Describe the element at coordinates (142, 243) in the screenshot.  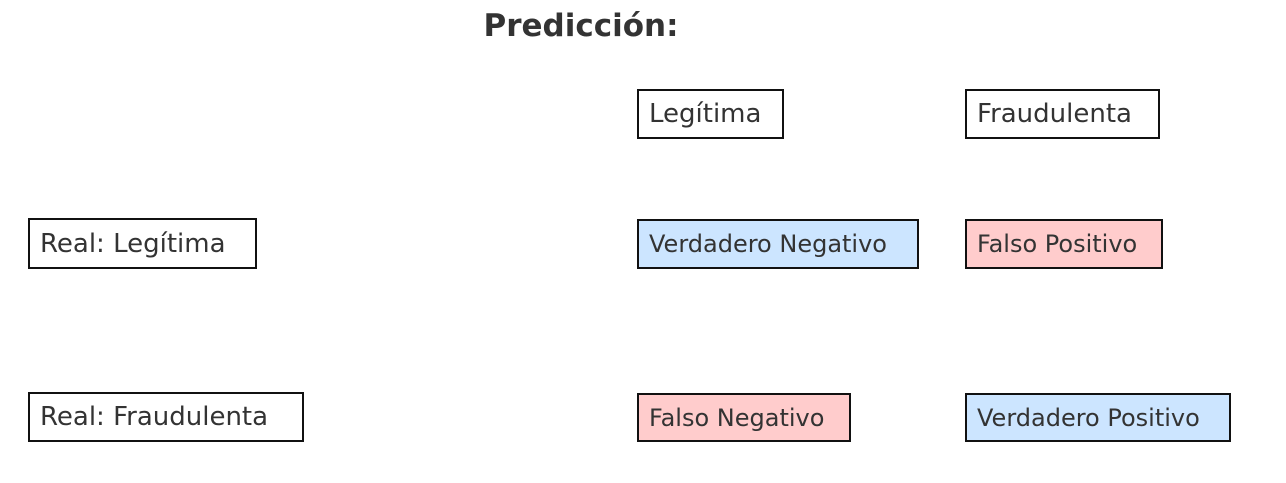
I see `row-header-legit: Real: Legítima` at that location.